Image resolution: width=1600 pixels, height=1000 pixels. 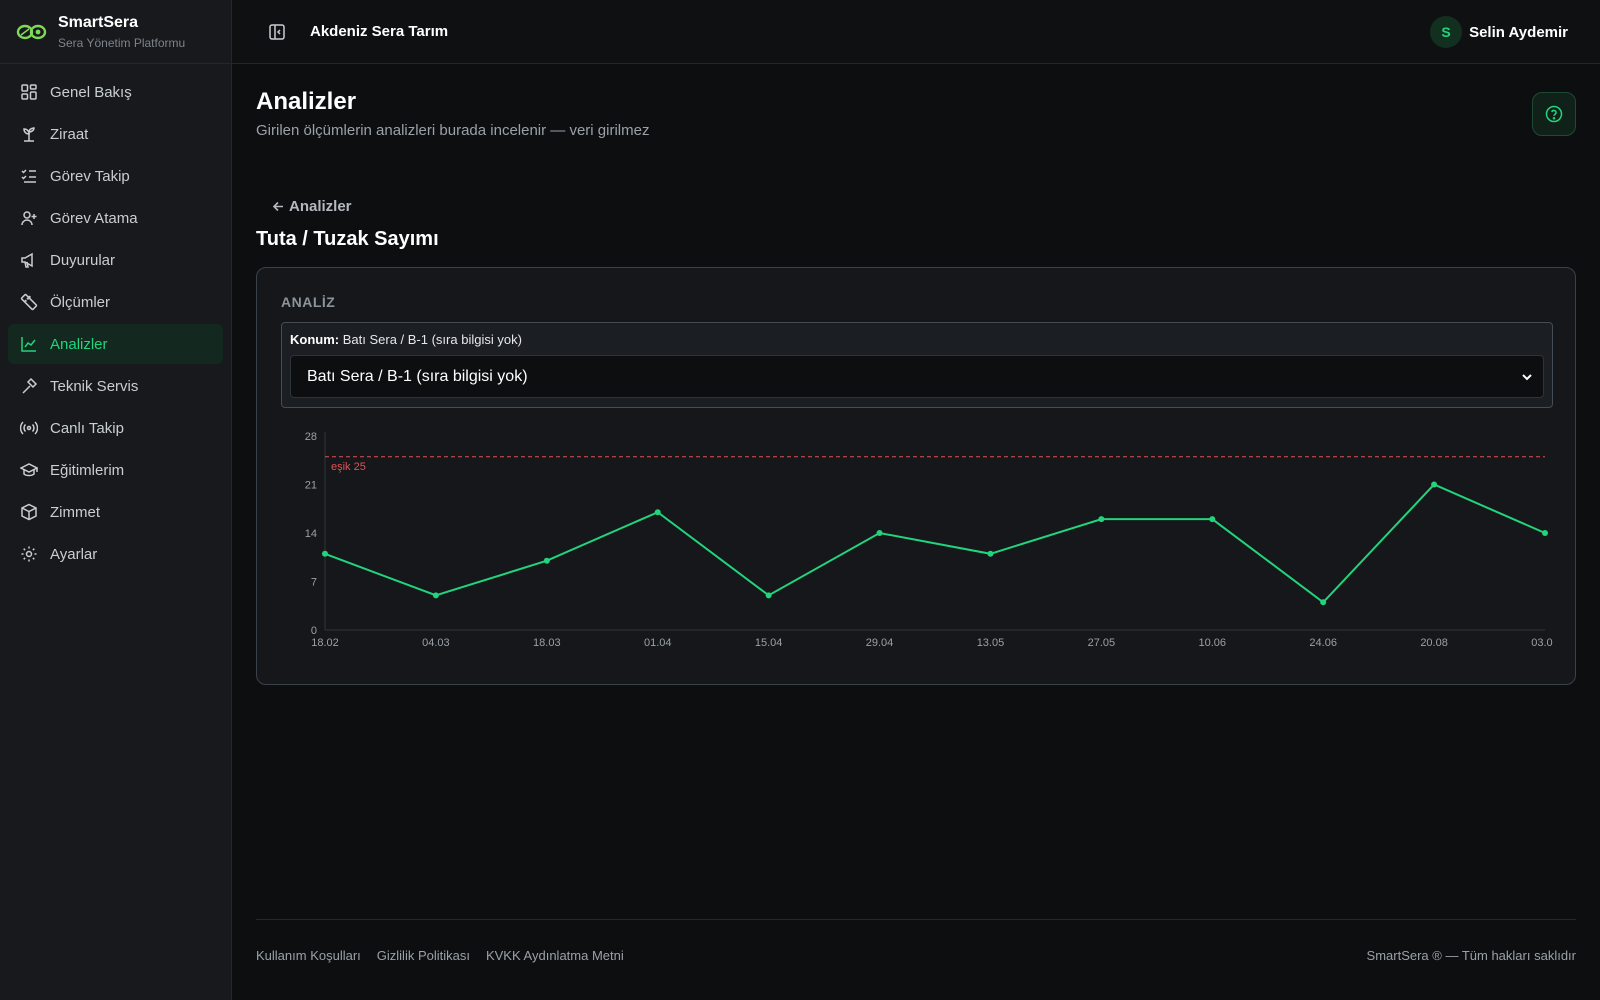 I want to click on box-icon, so click(x=29, y=512).